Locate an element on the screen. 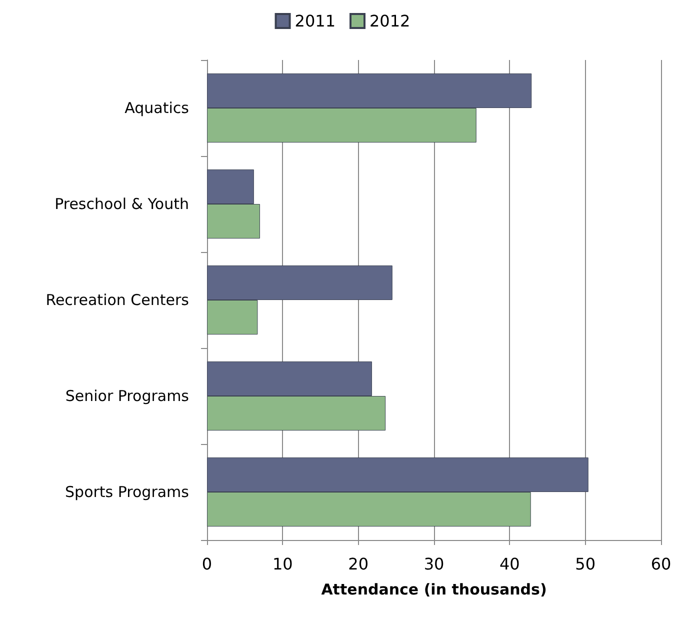  y-tick-label: Sports Programs is located at coordinates (127, 492).